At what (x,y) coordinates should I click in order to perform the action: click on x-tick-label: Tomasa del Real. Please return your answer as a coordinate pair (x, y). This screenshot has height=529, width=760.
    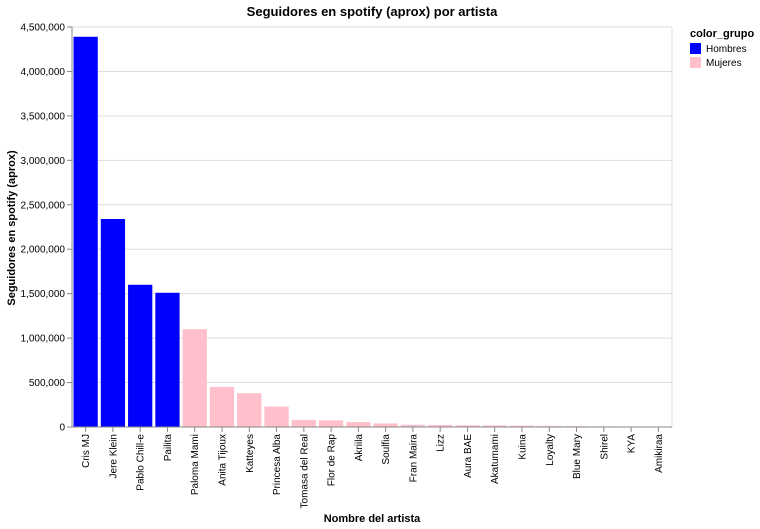
    Looking at the image, I should click on (304, 471).